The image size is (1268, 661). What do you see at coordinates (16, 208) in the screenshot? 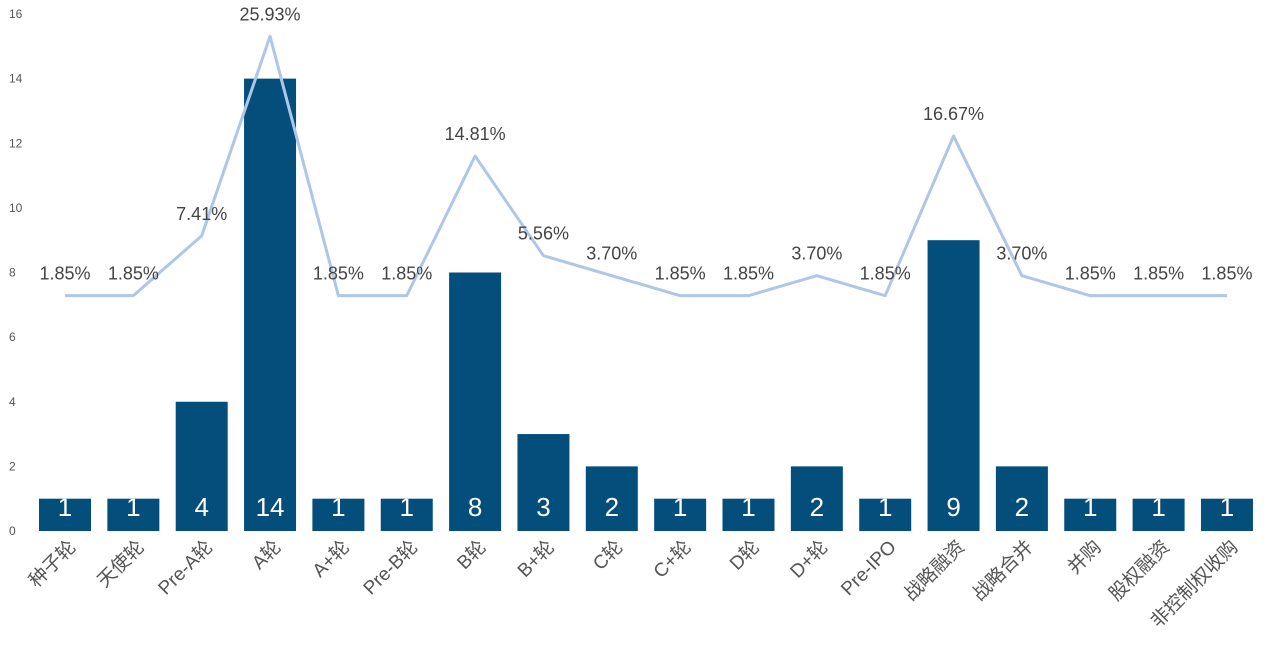
I see `y-tick-label: 10` at bounding box center [16, 208].